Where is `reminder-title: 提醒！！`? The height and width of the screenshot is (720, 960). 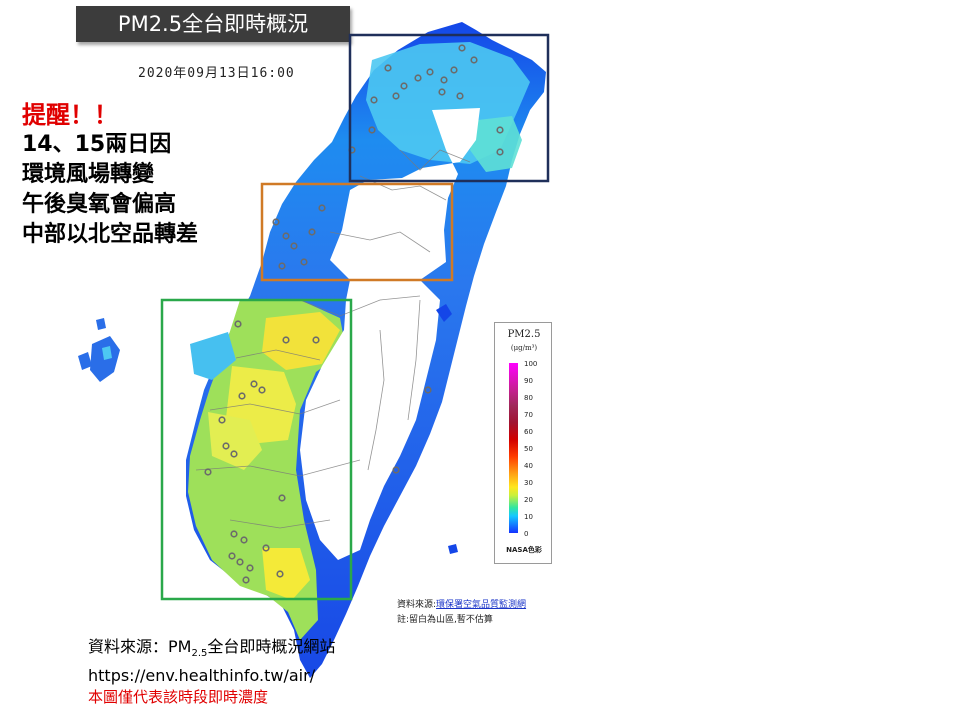
reminder-title: 提醒！！ is located at coordinates (70, 115).